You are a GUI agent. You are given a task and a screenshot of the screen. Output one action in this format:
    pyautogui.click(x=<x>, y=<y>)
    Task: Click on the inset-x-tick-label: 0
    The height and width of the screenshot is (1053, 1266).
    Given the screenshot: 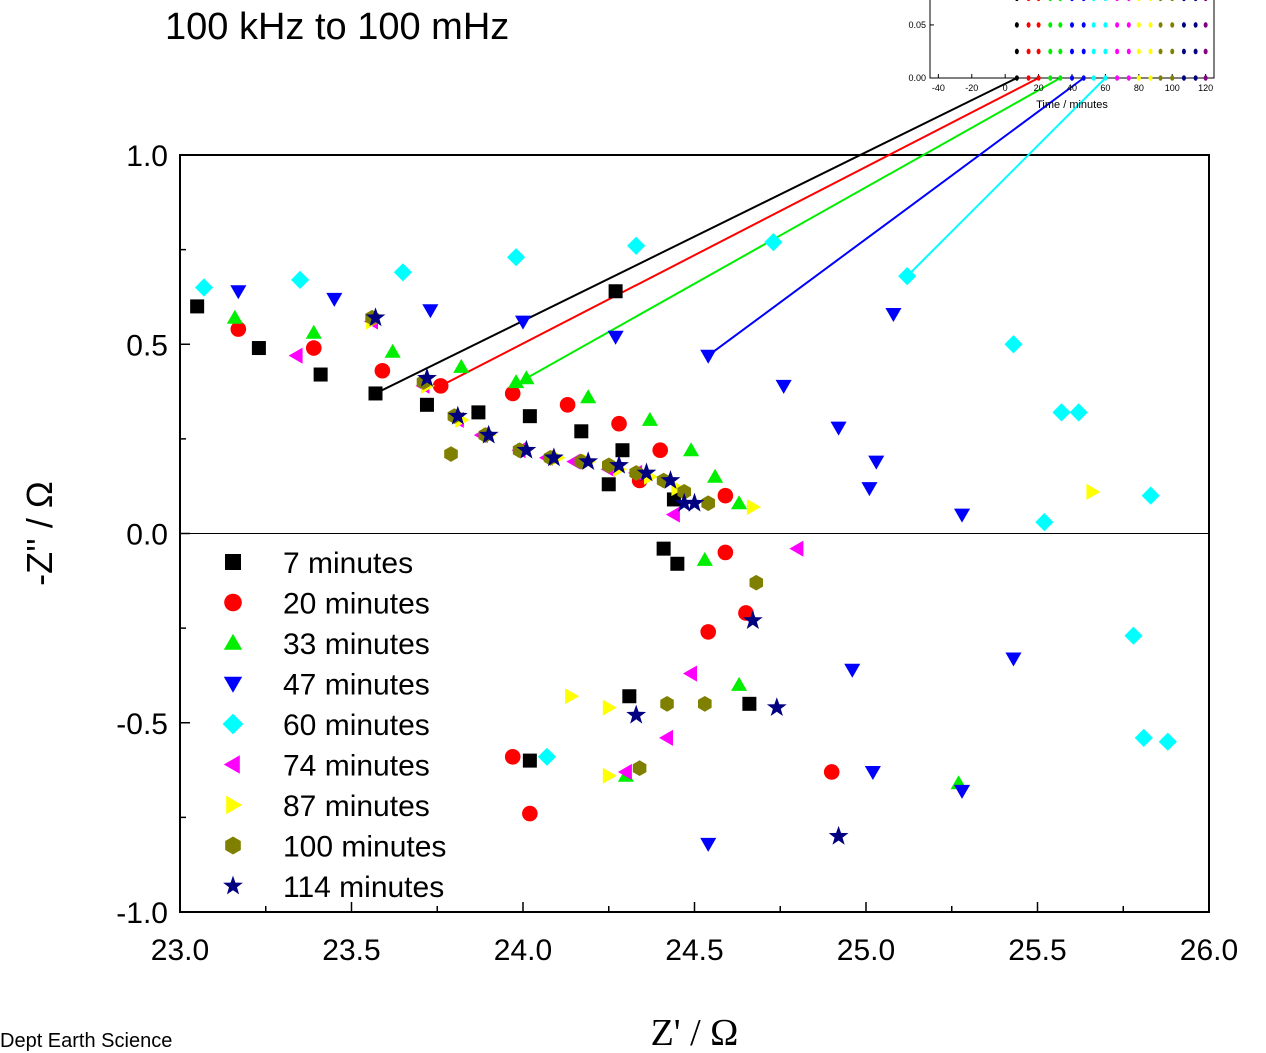 What is the action you would take?
    pyautogui.click(x=1005, y=88)
    